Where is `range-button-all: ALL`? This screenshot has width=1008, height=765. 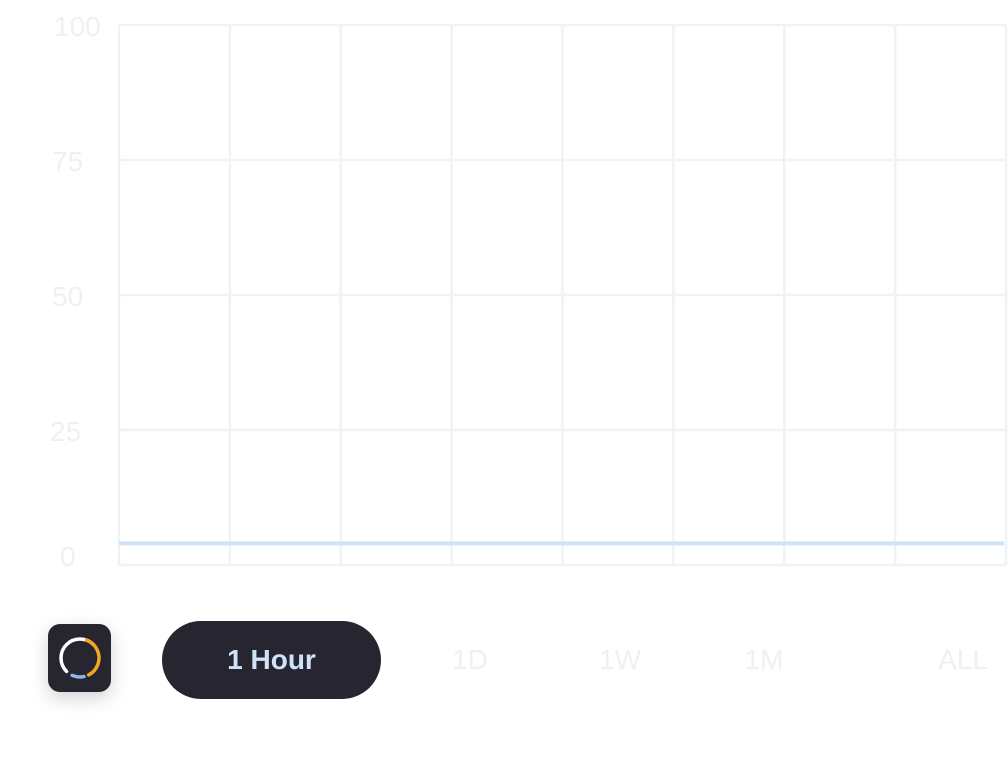
range-button-all: ALL is located at coordinates (963, 660).